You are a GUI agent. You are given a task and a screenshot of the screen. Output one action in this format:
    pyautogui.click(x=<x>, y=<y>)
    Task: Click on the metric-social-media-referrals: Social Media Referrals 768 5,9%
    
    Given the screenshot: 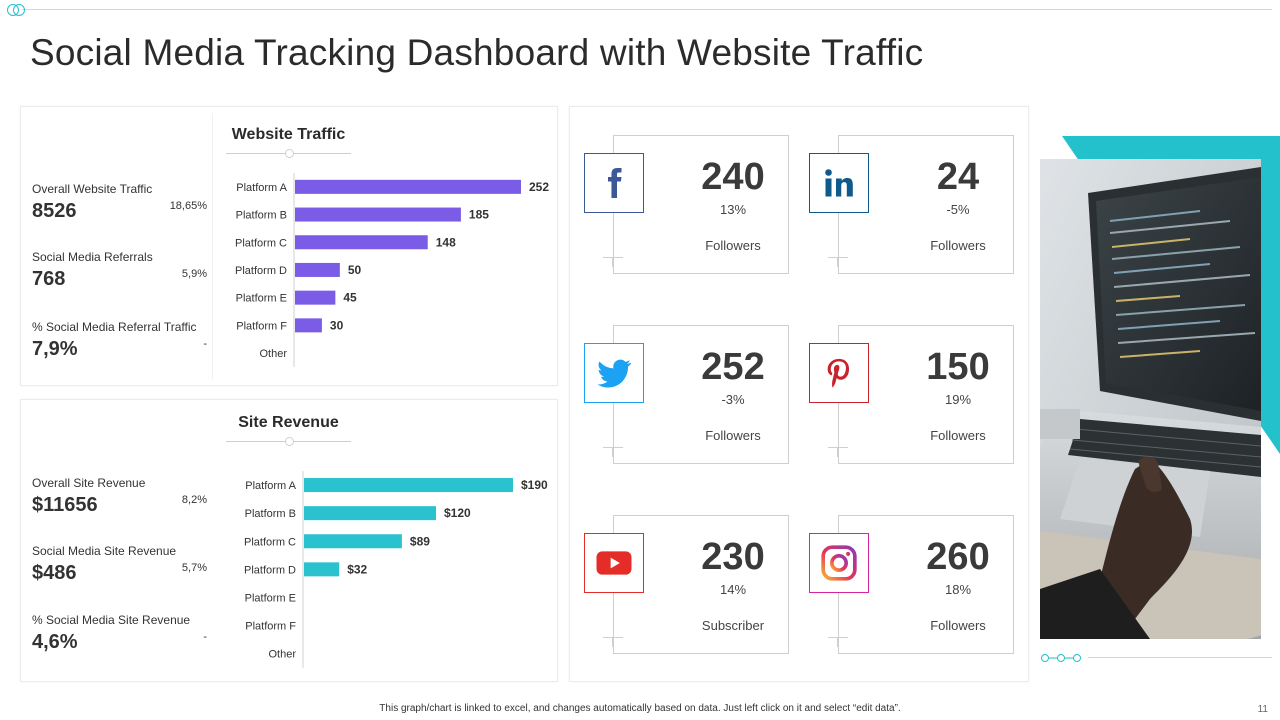 What is the action you would take?
    pyautogui.click(x=119, y=270)
    